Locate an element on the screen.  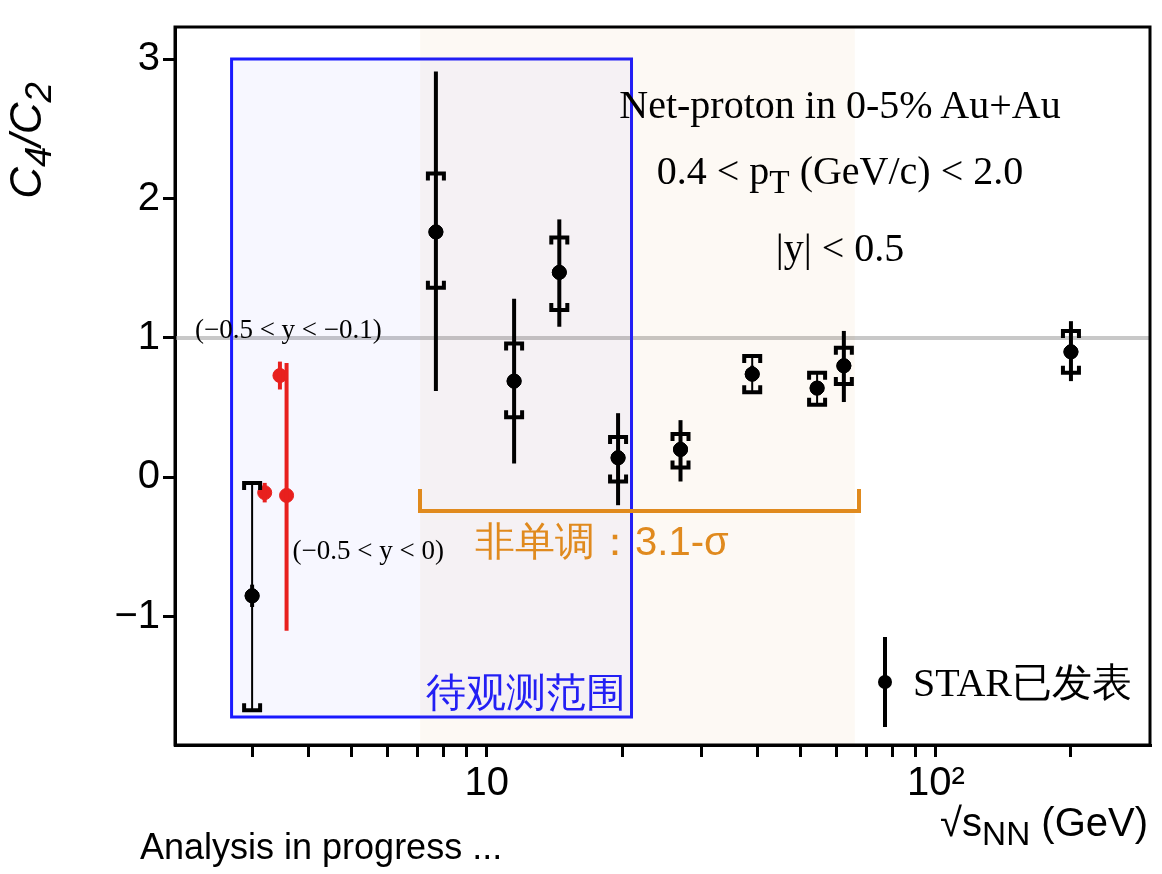
legend-label: STAR已发表 is located at coordinates (1022, 682).